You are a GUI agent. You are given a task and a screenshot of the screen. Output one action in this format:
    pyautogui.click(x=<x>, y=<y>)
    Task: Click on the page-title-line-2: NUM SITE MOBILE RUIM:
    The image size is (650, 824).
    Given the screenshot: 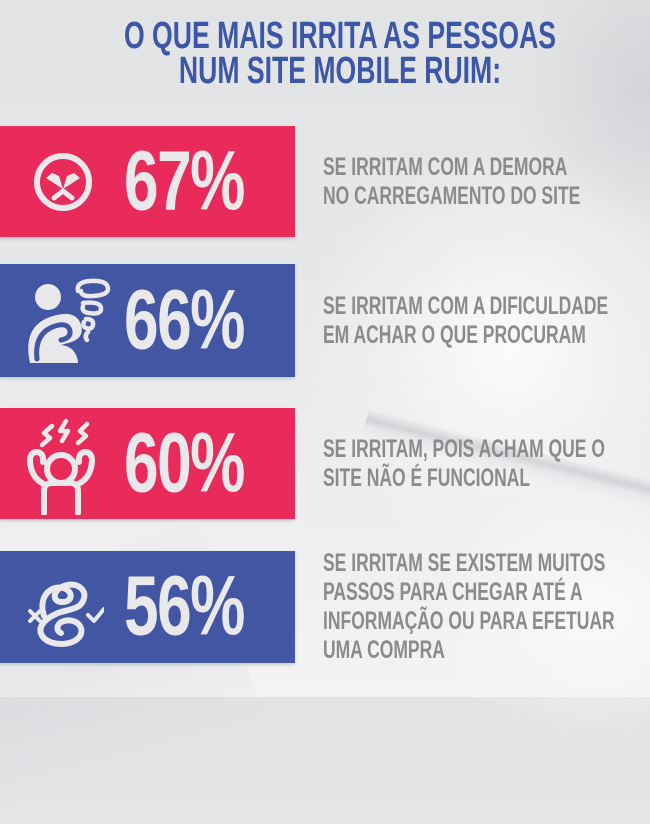 What is the action you would take?
    pyautogui.click(x=340, y=71)
    